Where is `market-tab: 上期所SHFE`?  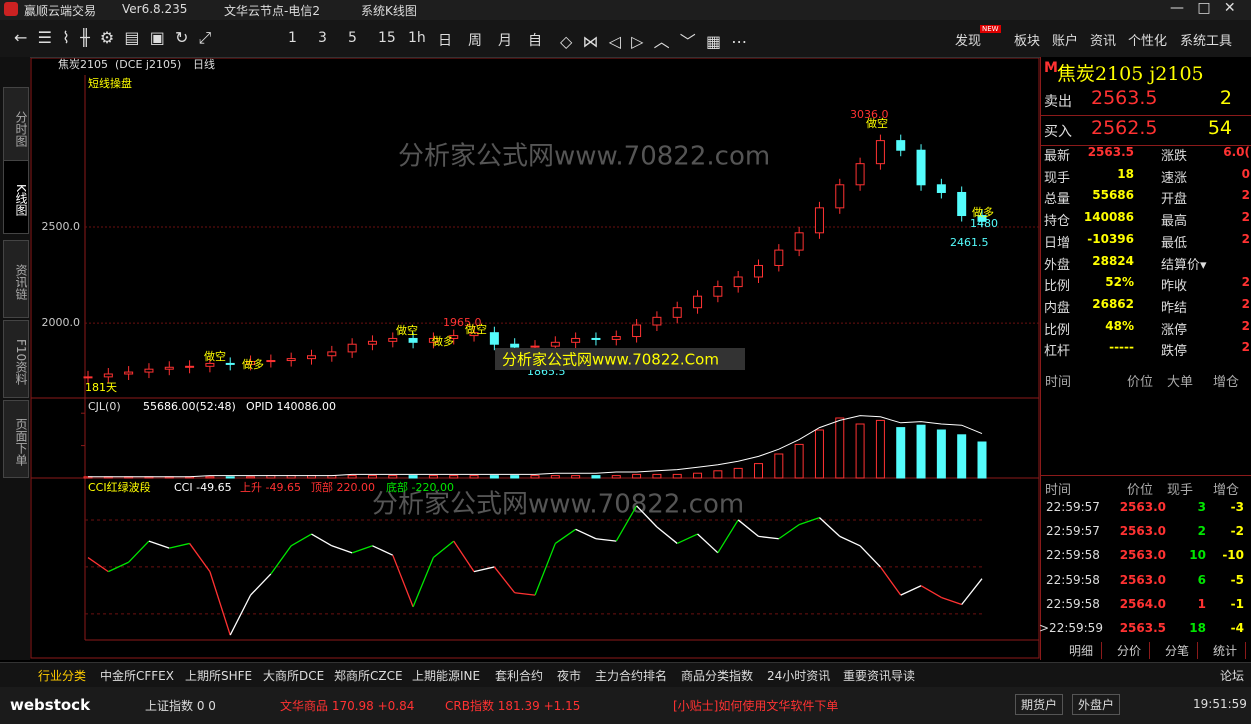 market-tab: 上期所SHFE is located at coordinates (219, 676).